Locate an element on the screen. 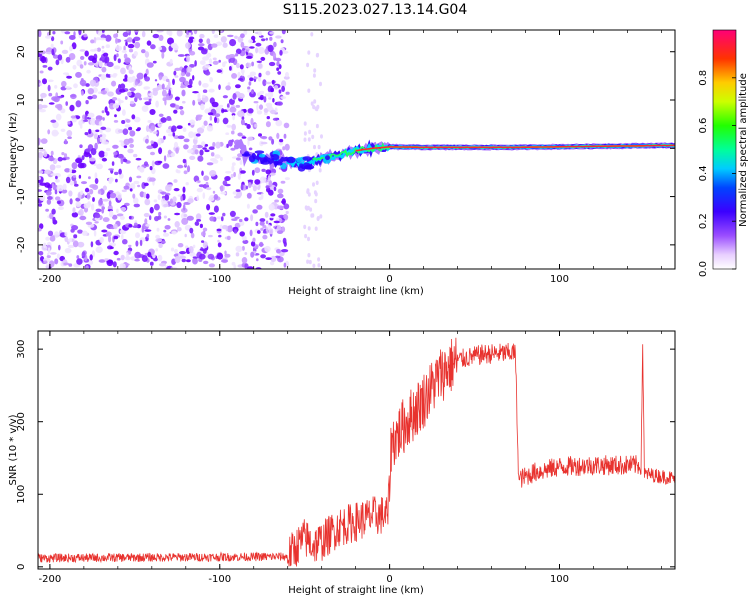 The image size is (750, 600). spectrogram-y-tick-label: 0 is located at coordinates (21, 148).